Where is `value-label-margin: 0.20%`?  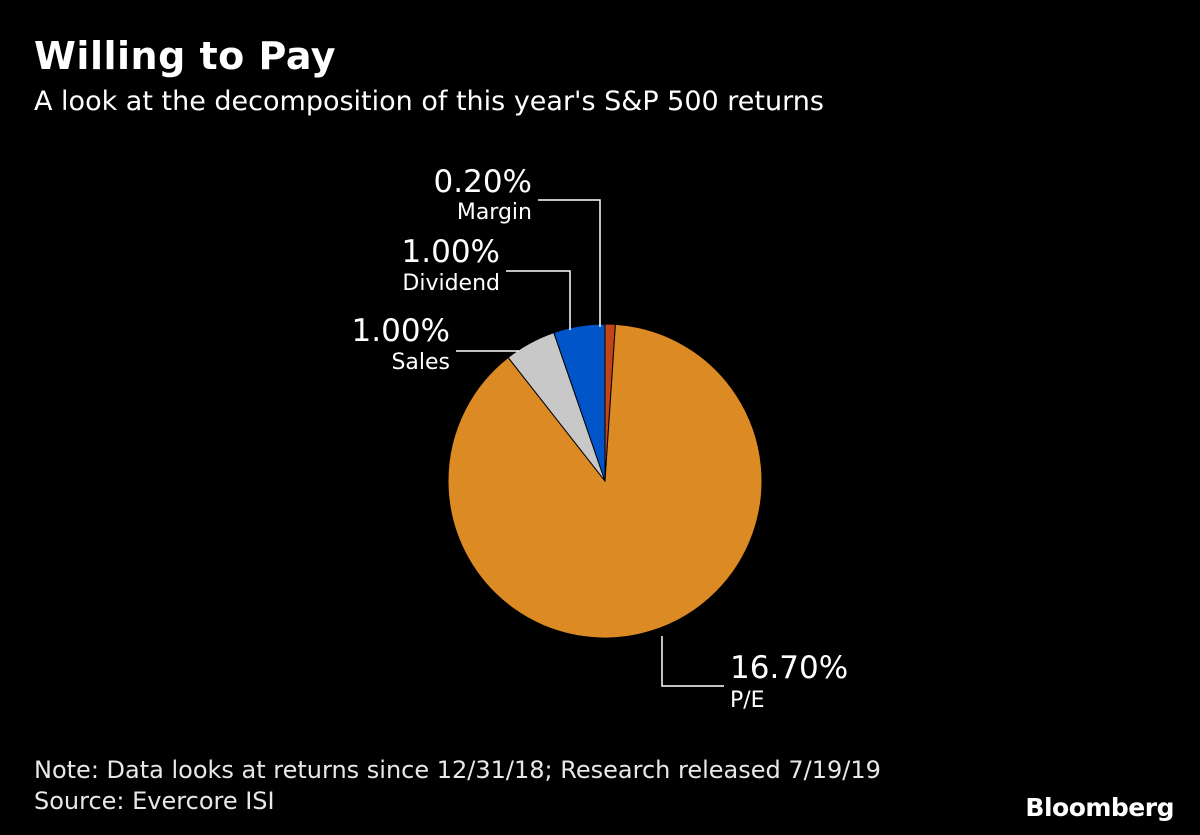
value-label-margin: 0.20% is located at coordinates (483, 182).